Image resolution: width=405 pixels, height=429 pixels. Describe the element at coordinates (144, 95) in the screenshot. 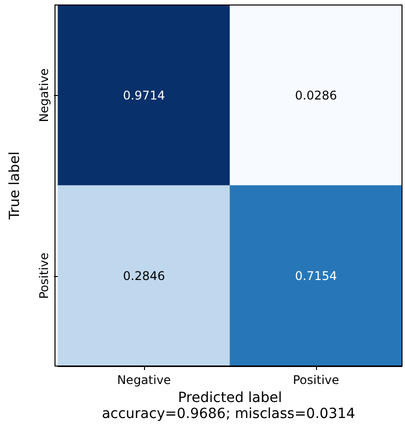

I see `data-label: 0.9714` at that location.